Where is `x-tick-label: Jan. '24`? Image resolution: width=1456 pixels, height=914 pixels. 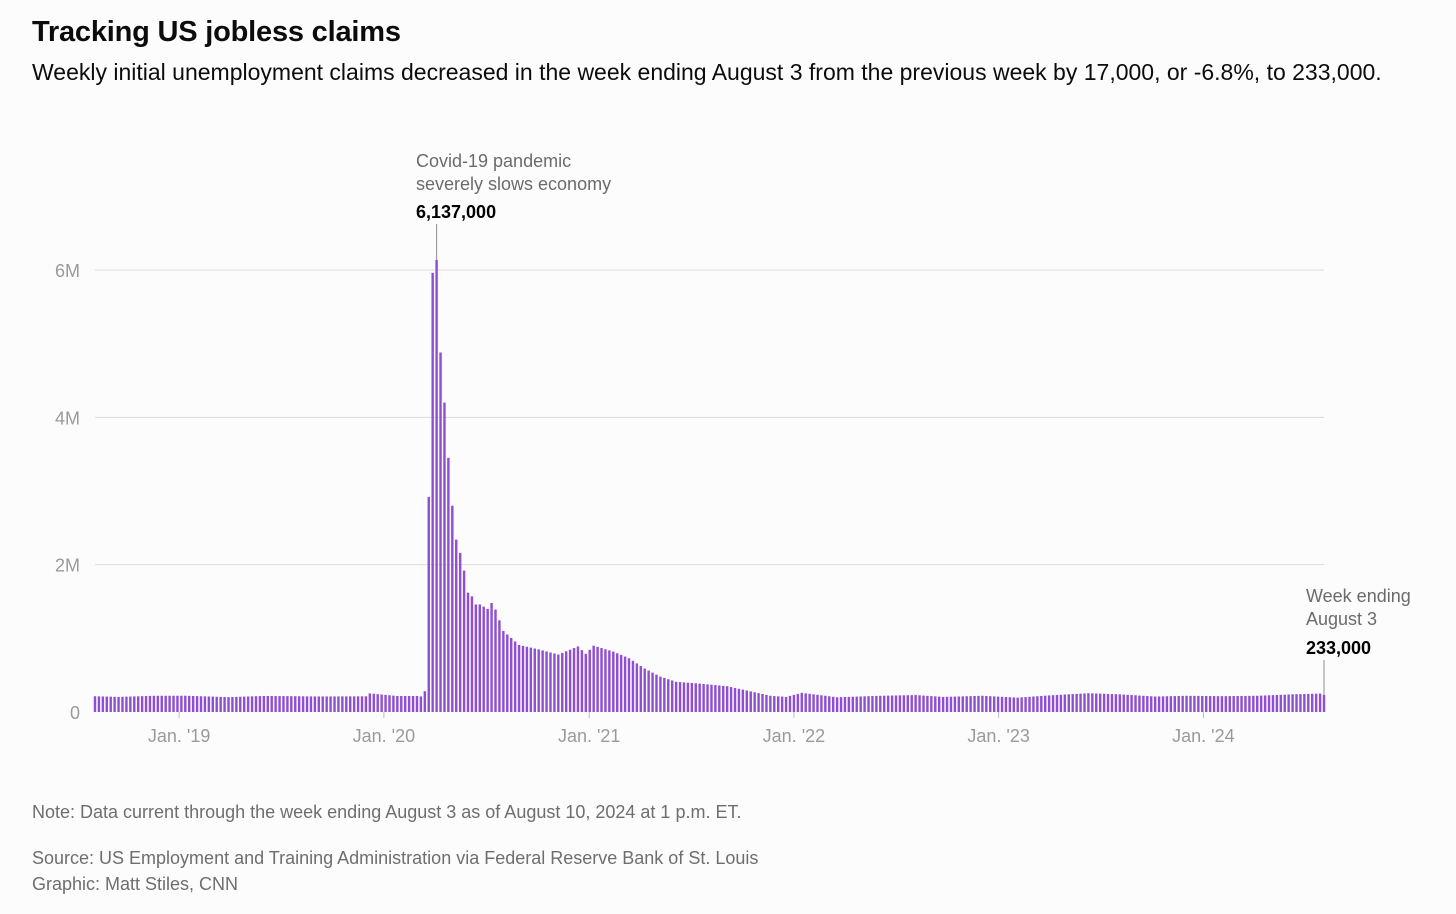 x-tick-label: Jan. '24 is located at coordinates (1203, 736).